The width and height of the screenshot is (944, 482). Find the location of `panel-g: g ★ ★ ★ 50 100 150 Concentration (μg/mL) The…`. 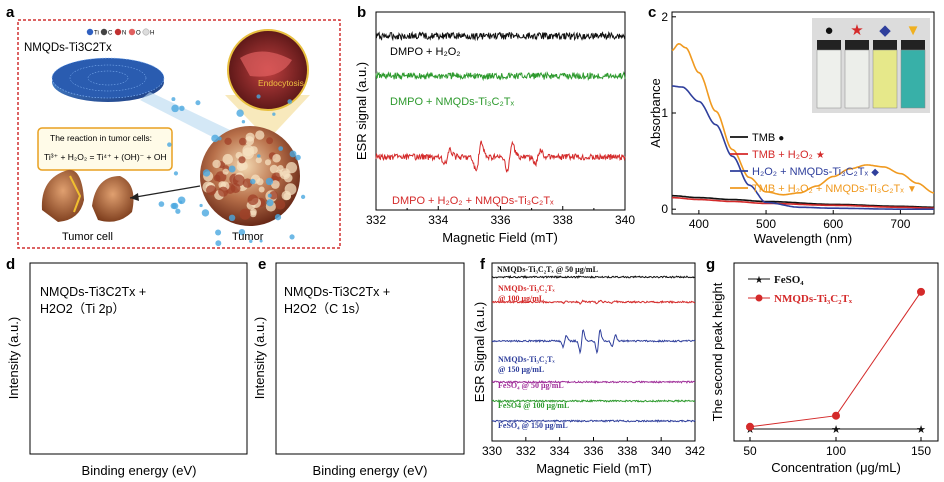

panel-g: g ★ ★ ★ 50 100 150 Concentration (μg/mL) The… is located at coordinates (822, 365).